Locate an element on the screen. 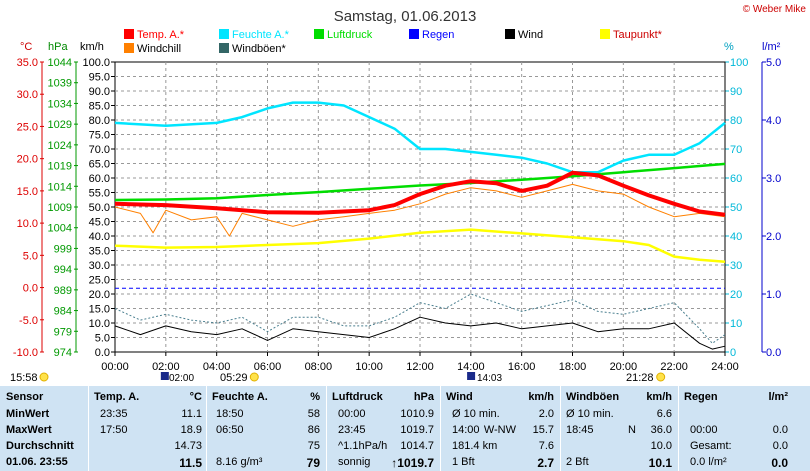 This screenshot has width=810, height=471. x-tick-label: 18:00 is located at coordinates (573, 367).